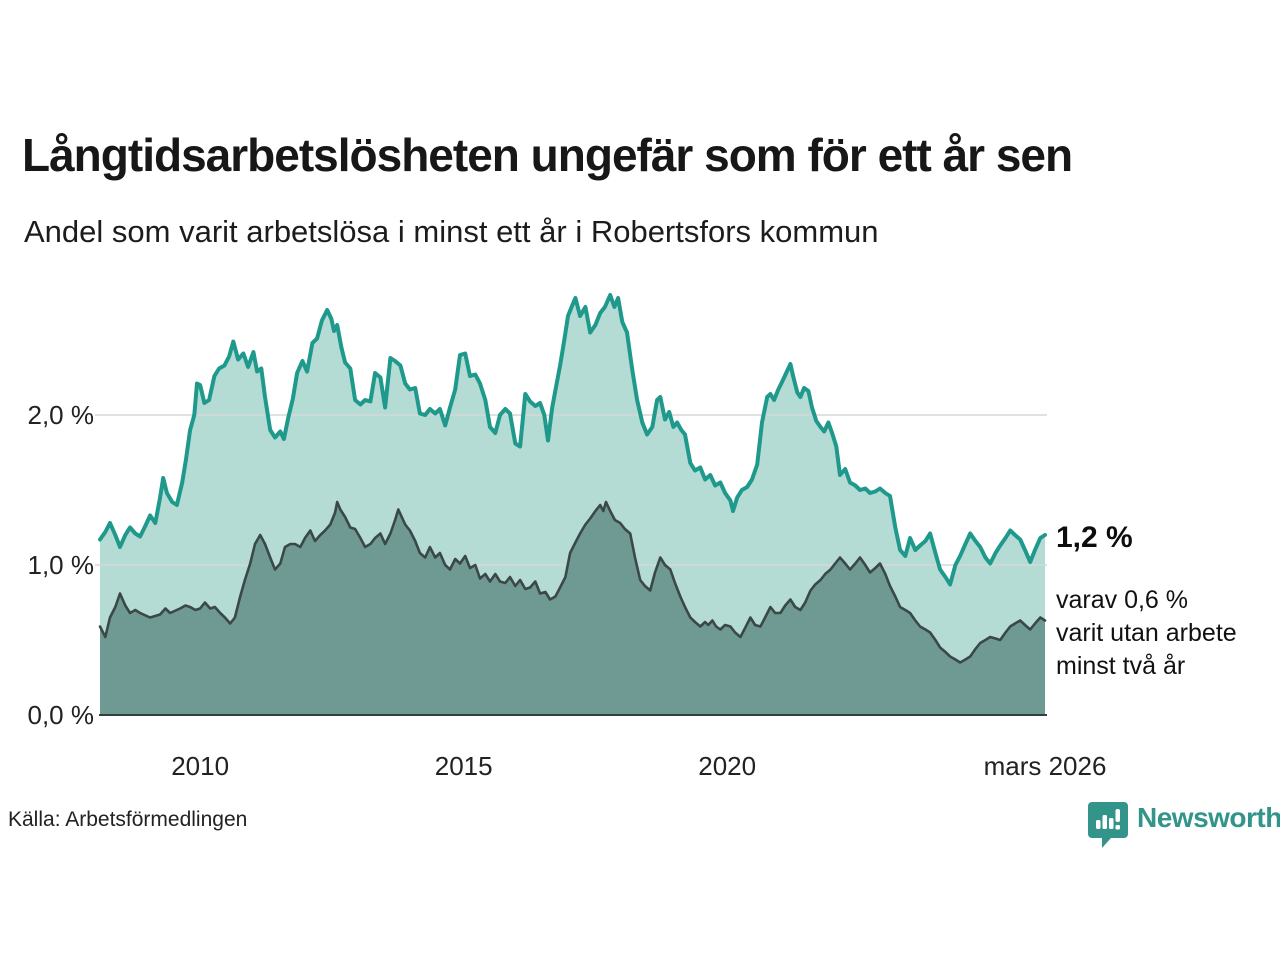 Image resolution: width=1280 pixels, height=960 pixels. What do you see at coordinates (572, 582) in the screenshot?
I see `line-min-two-years` at bounding box center [572, 582].